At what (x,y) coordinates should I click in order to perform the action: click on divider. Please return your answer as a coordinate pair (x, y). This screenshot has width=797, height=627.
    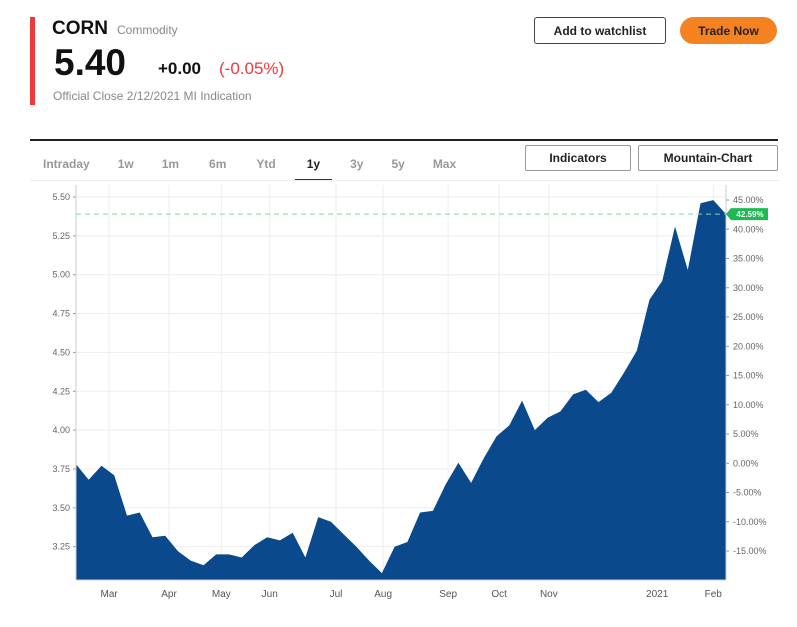
    Looking at the image, I should click on (404, 140).